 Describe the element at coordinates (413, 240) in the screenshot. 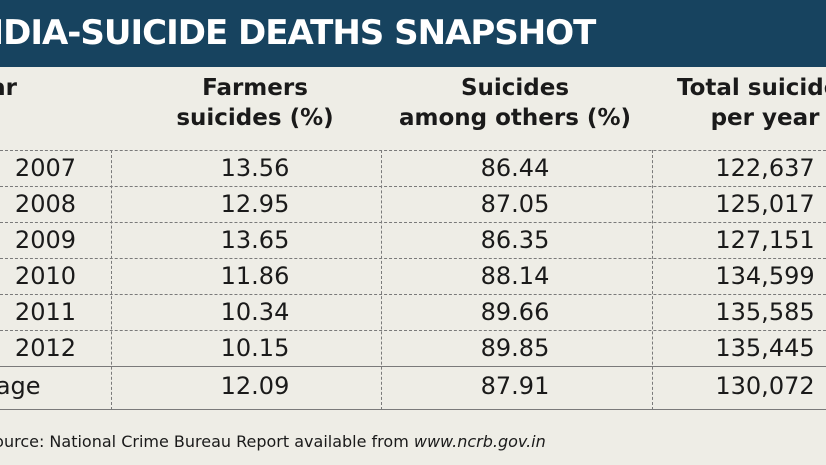

I see `table-row: 2009 13.65 86.35 127,151` at that location.